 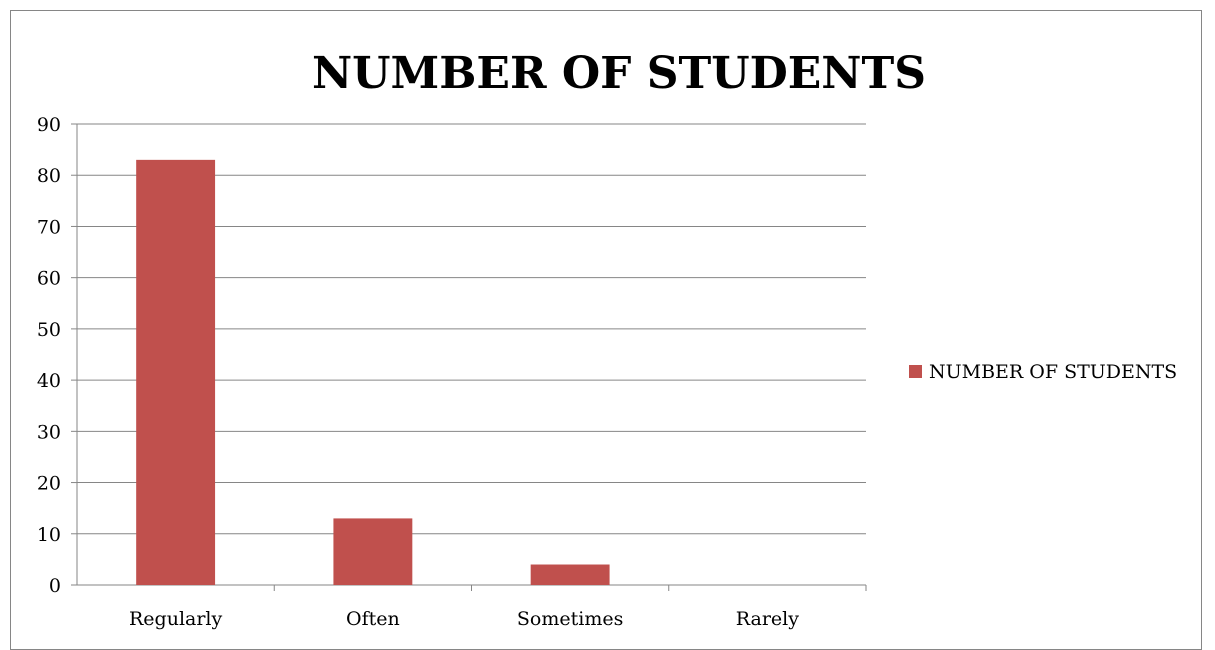 I want to click on y-tick-label: 60, so click(x=49, y=279).